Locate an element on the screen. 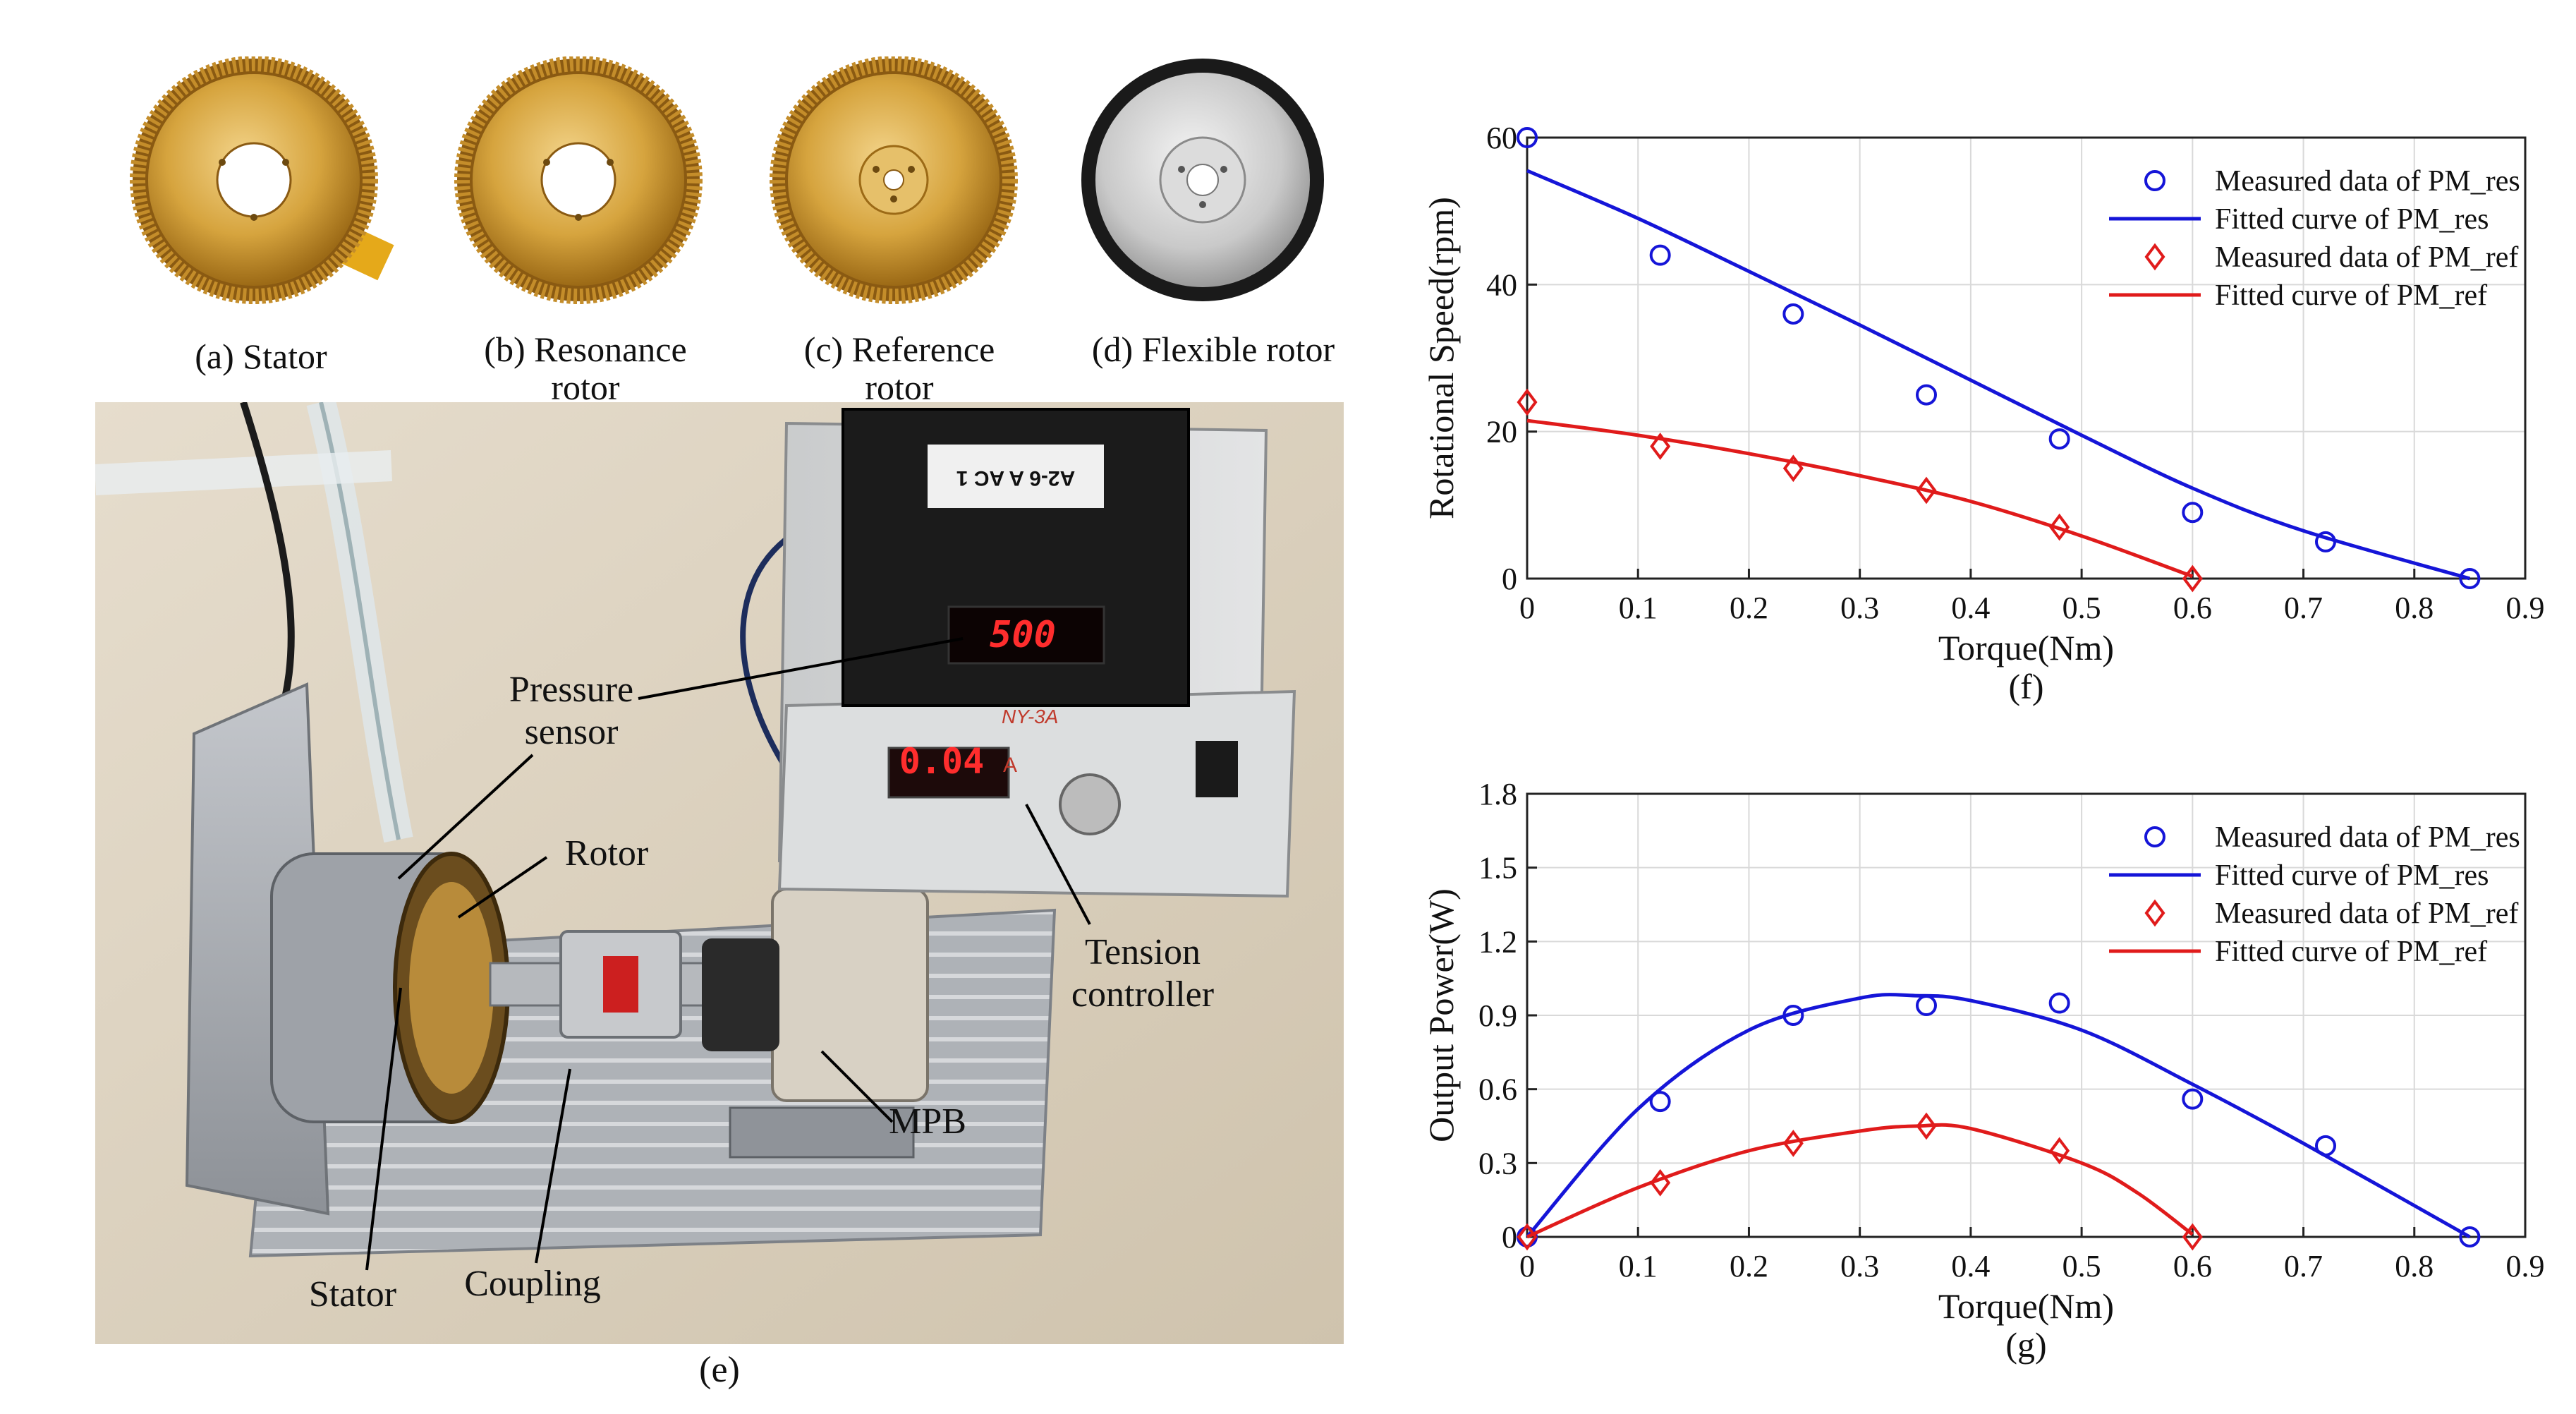 The image size is (2576, 1414). meter-bottom-readout: 0.04 is located at coordinates (942, 762).